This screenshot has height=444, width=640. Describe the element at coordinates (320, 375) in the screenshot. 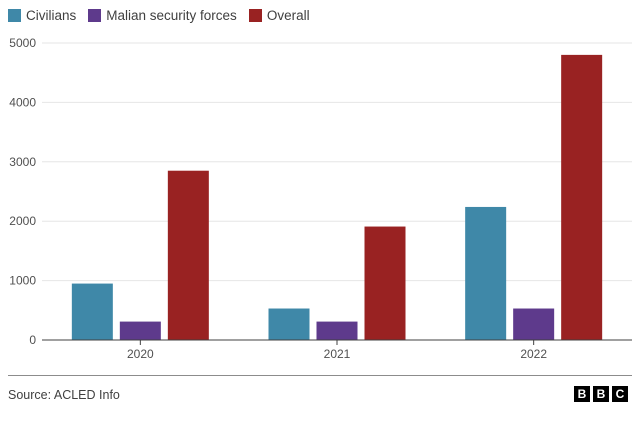

I see `footer-divider` at that location.